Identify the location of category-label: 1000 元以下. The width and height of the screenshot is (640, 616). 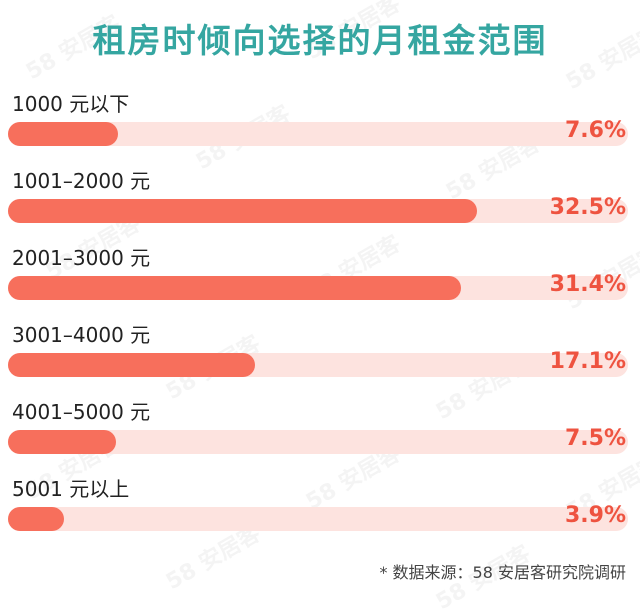
(71, 104).